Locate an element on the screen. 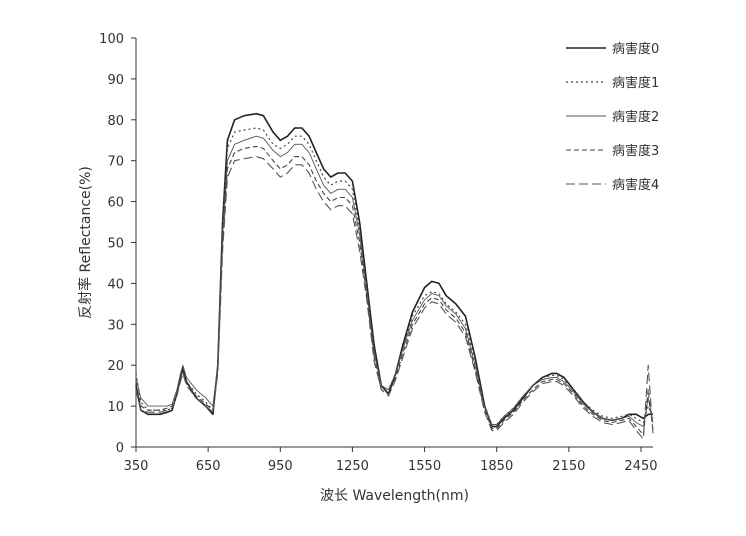  y-tick-label: 90 is located at coordinates (115, 80).